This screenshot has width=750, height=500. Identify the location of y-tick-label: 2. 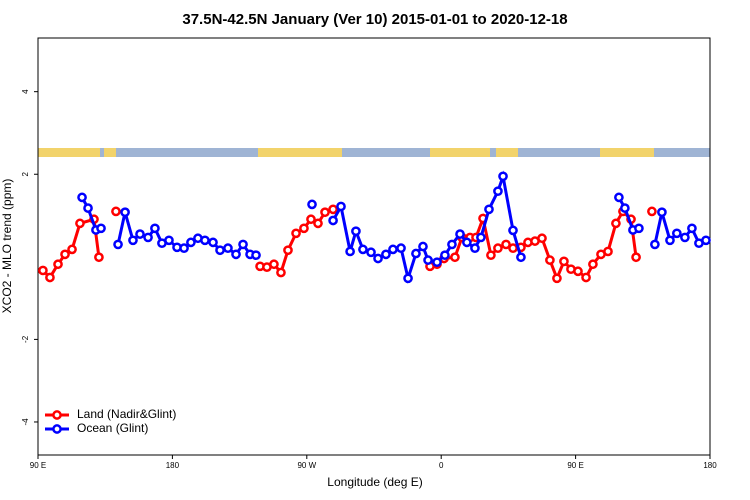
(25, 173).